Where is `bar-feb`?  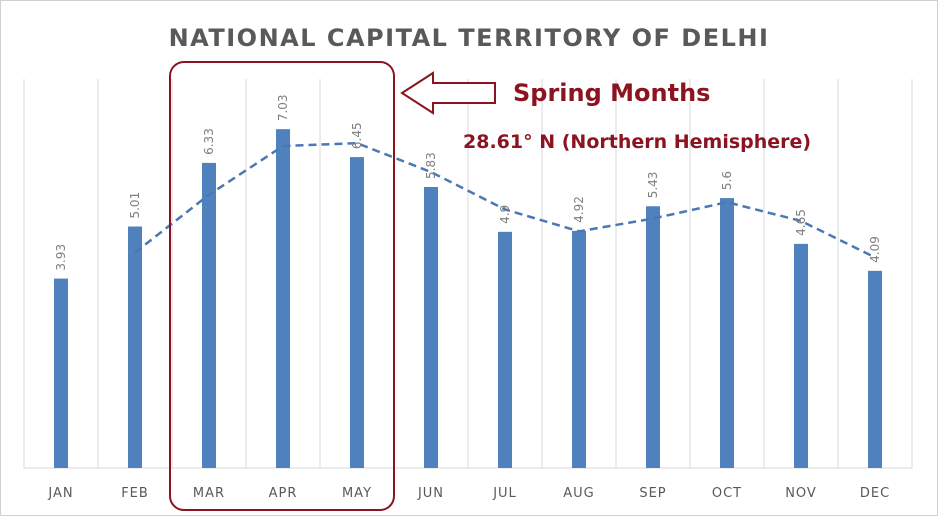 bar-feb is located at coordinates (135, 347).